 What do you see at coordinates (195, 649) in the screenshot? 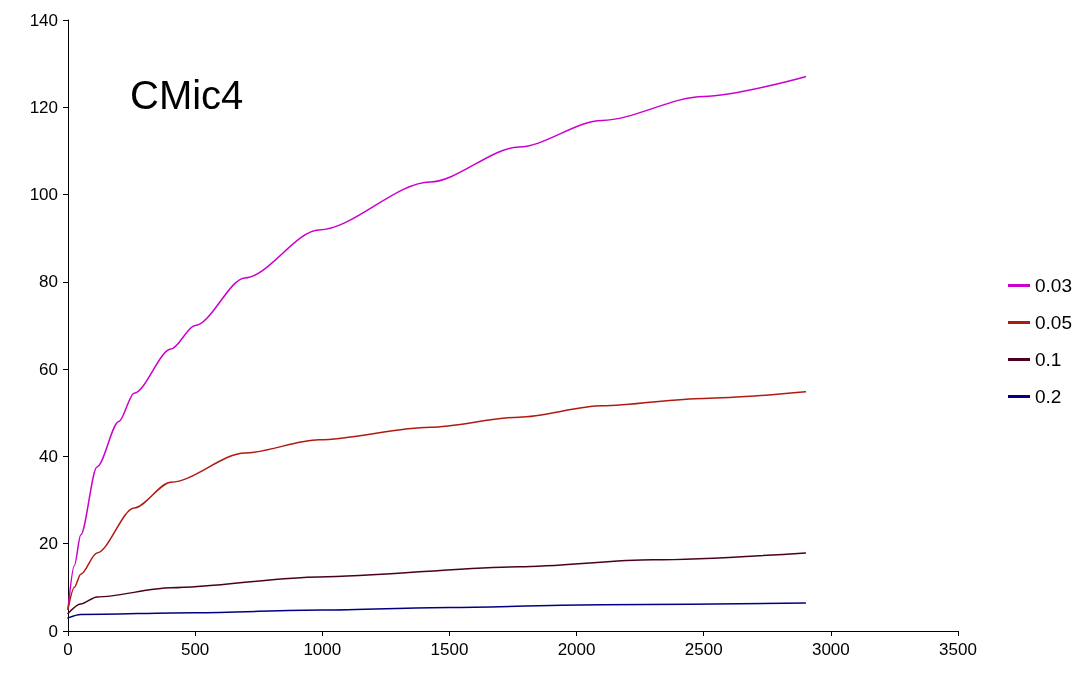
I see `x-tick-label: 500` at bounding box center [195, 649].